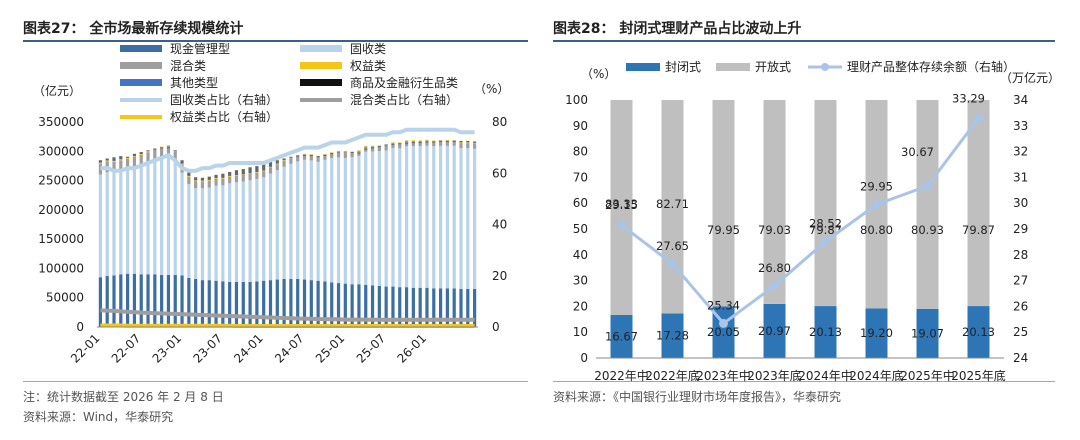 The width and height of the screenshot is (1080, 440). What do you see at coordinates (224, 99) in the screenshot?
I see `legend-label-6: 固收类占比（右轴）` at bounding box center [224, 99].